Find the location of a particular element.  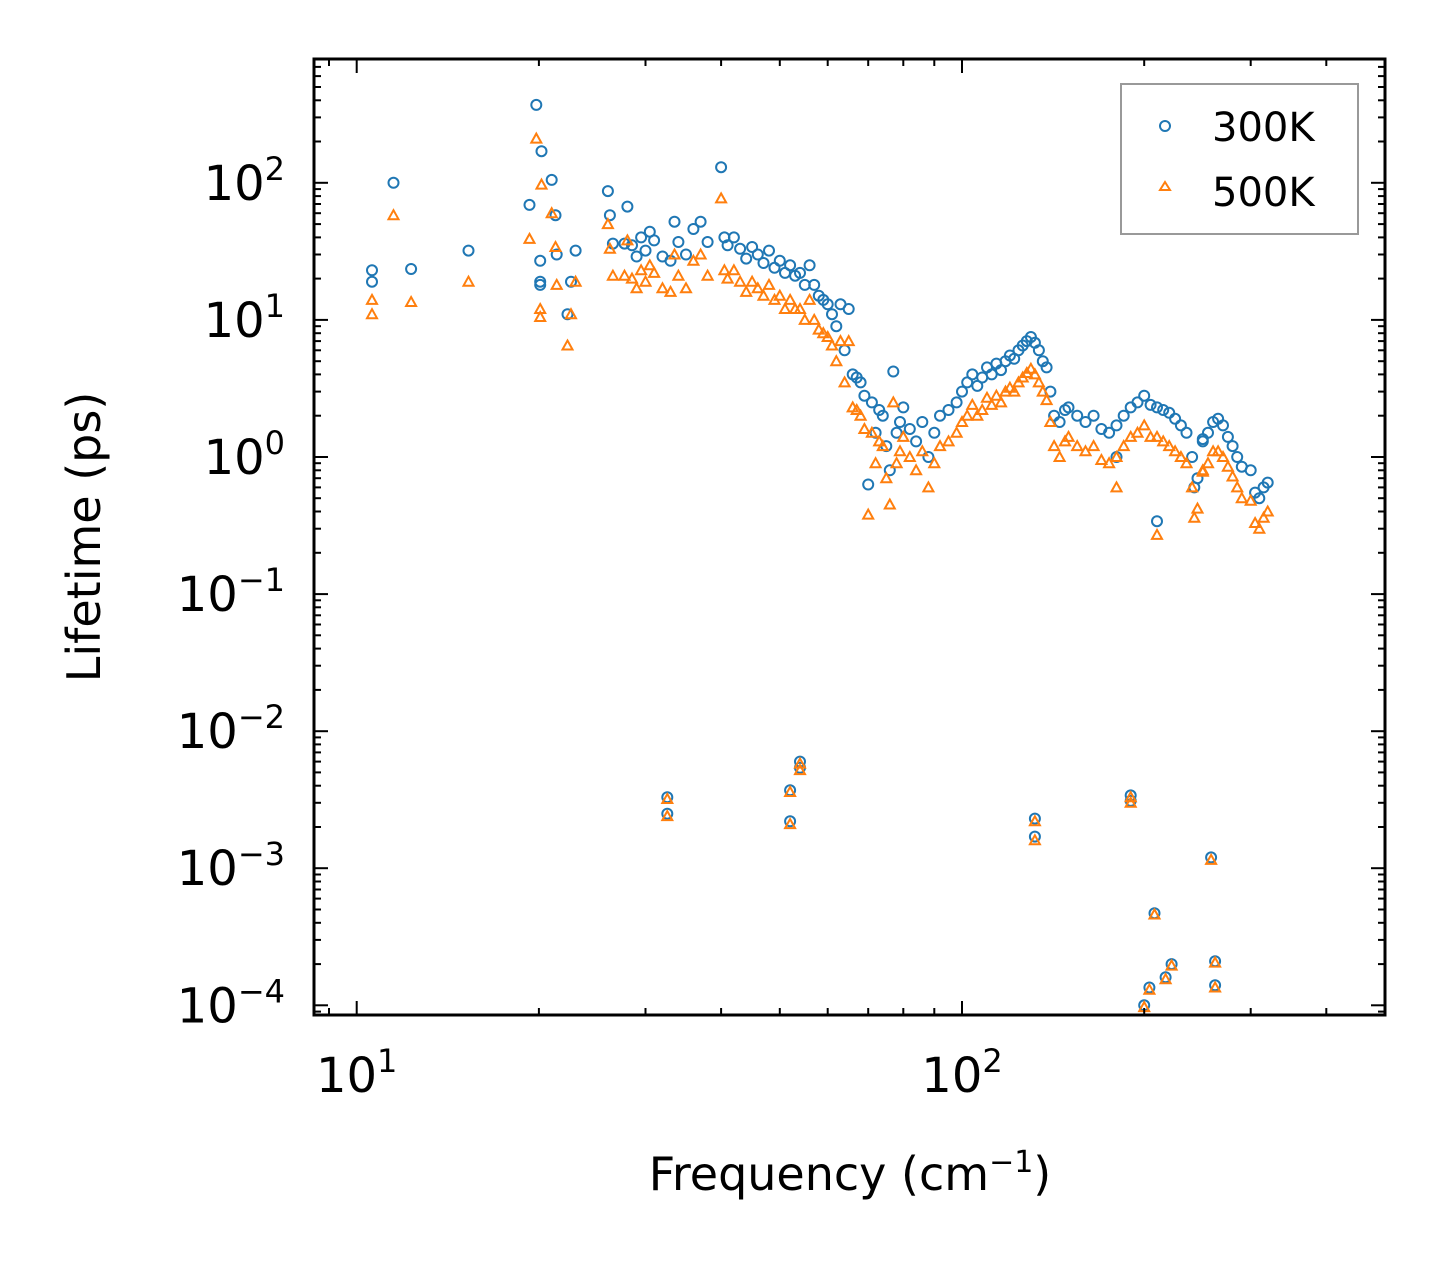

y-tick-label-5: 10⁻³ is located at coordinates (231, 866).